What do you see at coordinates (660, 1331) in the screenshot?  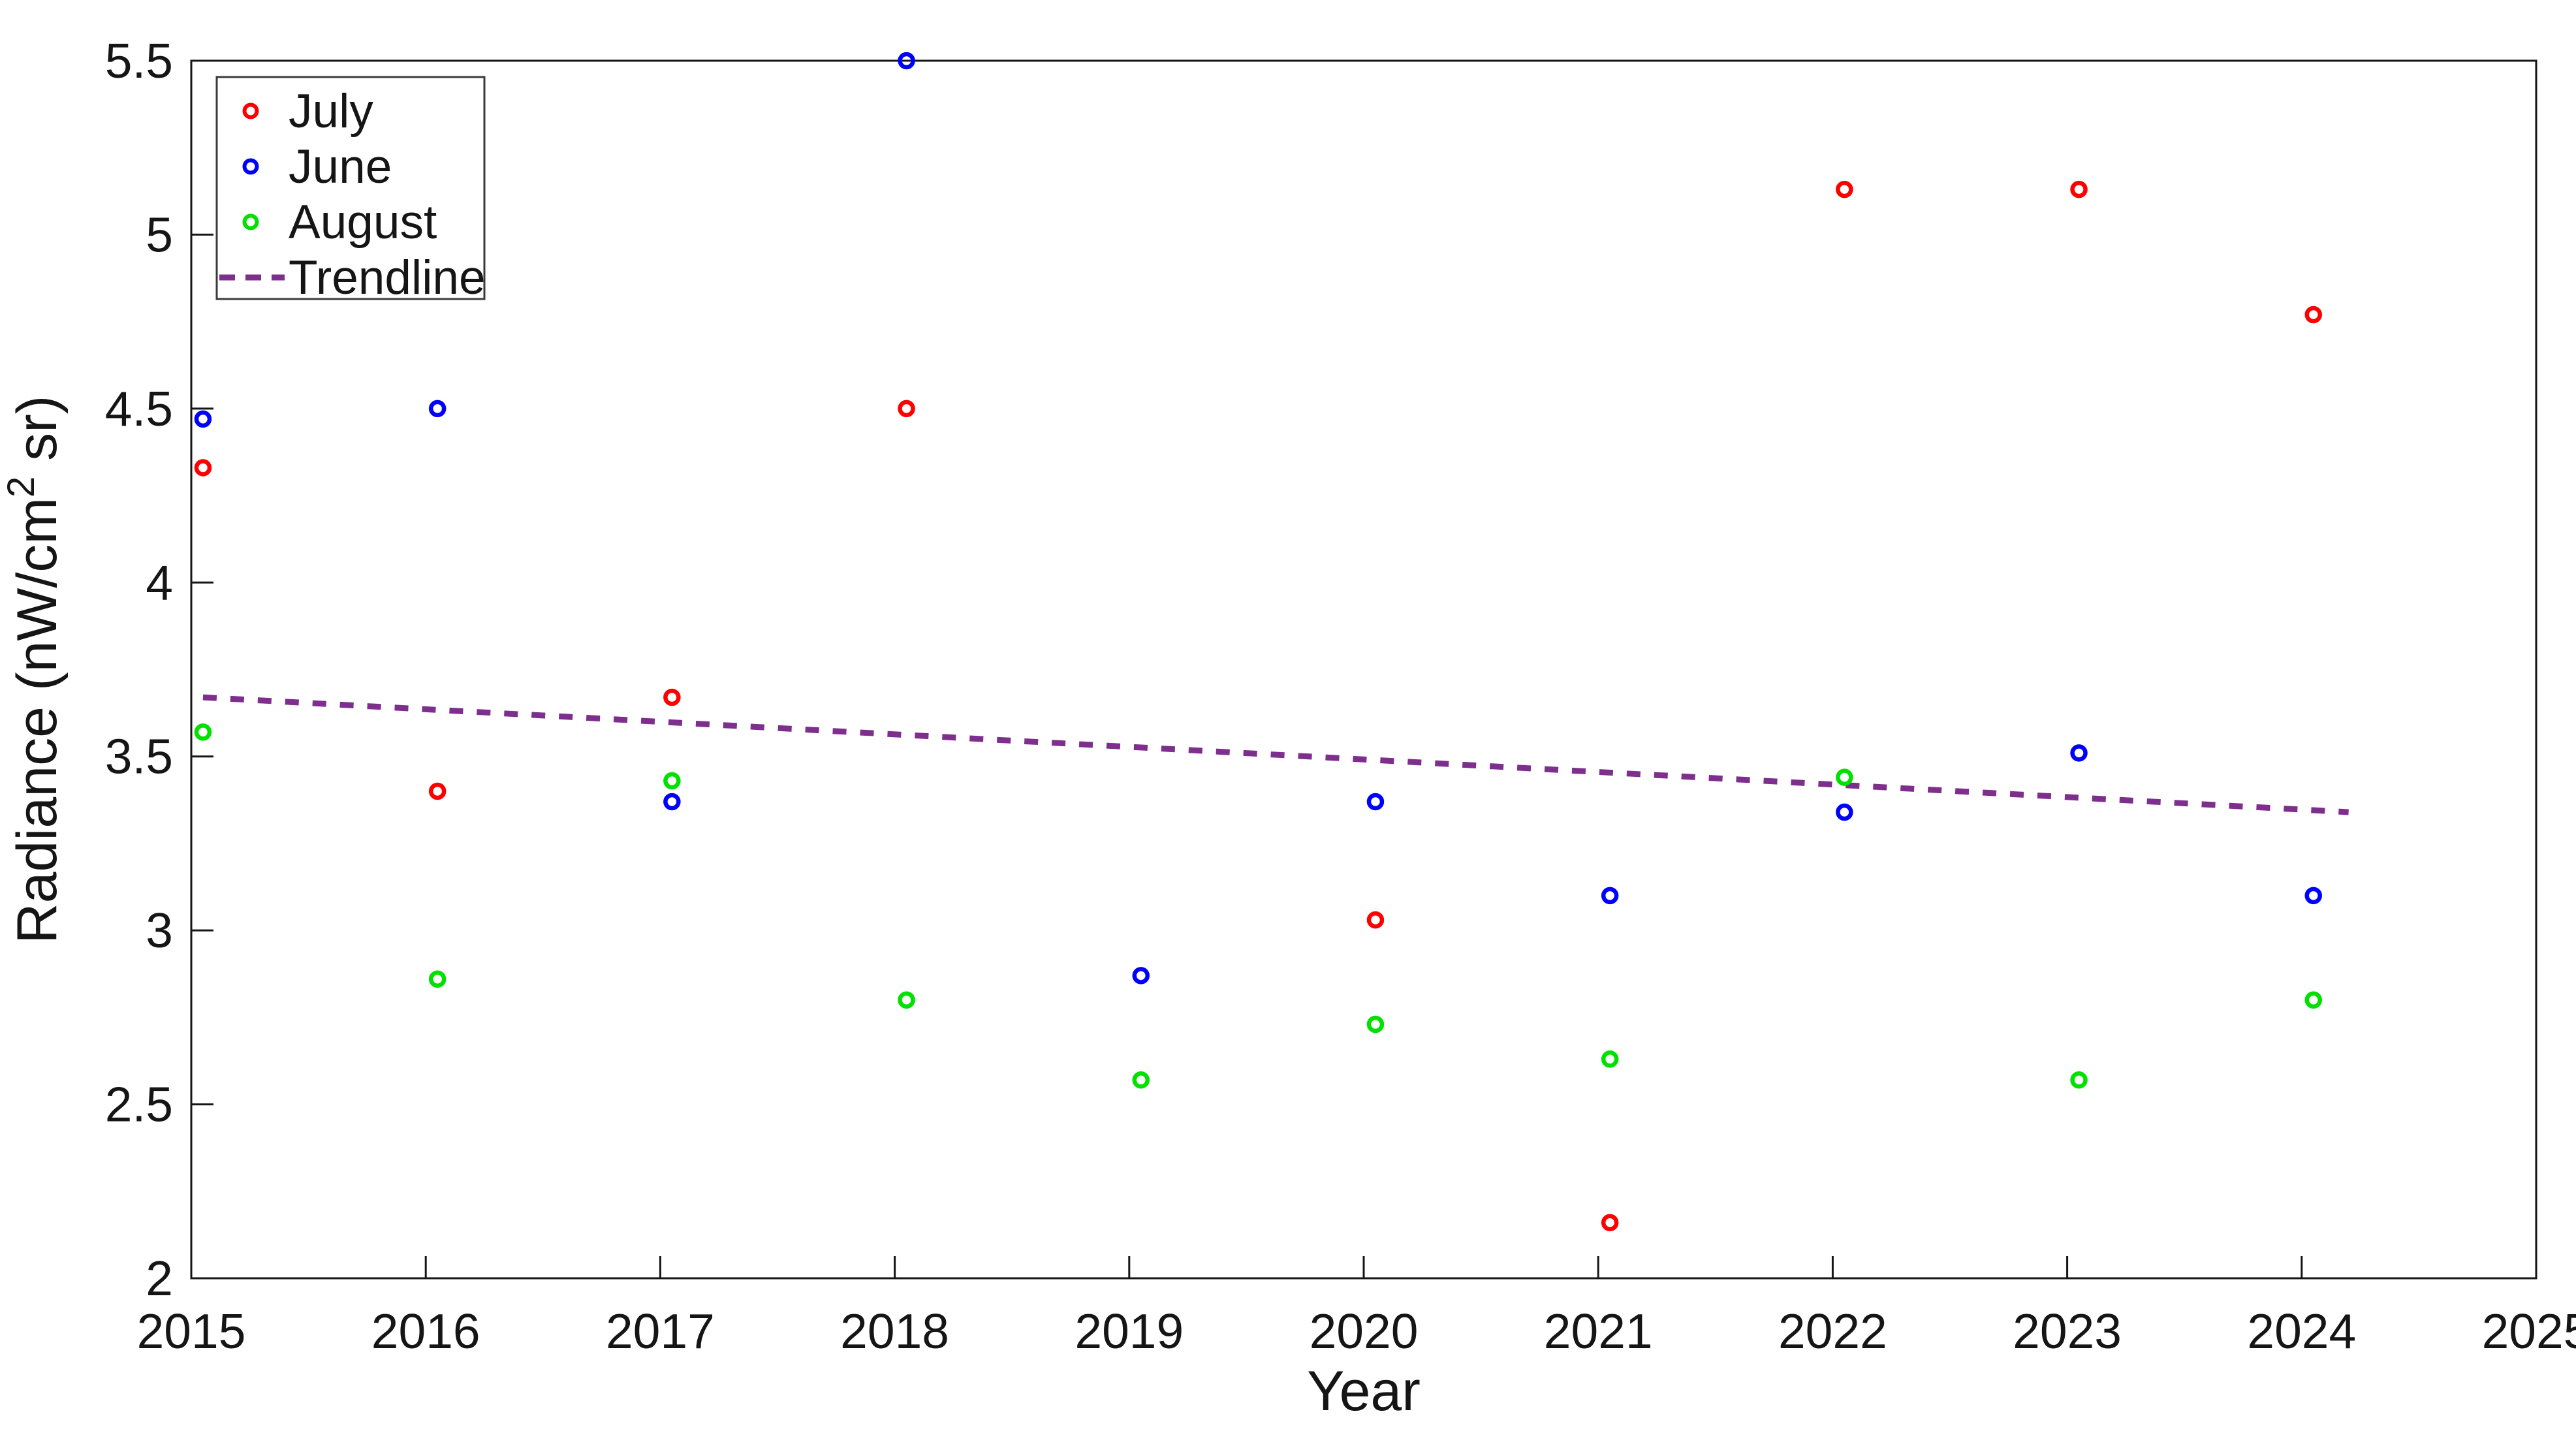 I see `x-tick-label: 2017` at bounding box center [660, 1331].